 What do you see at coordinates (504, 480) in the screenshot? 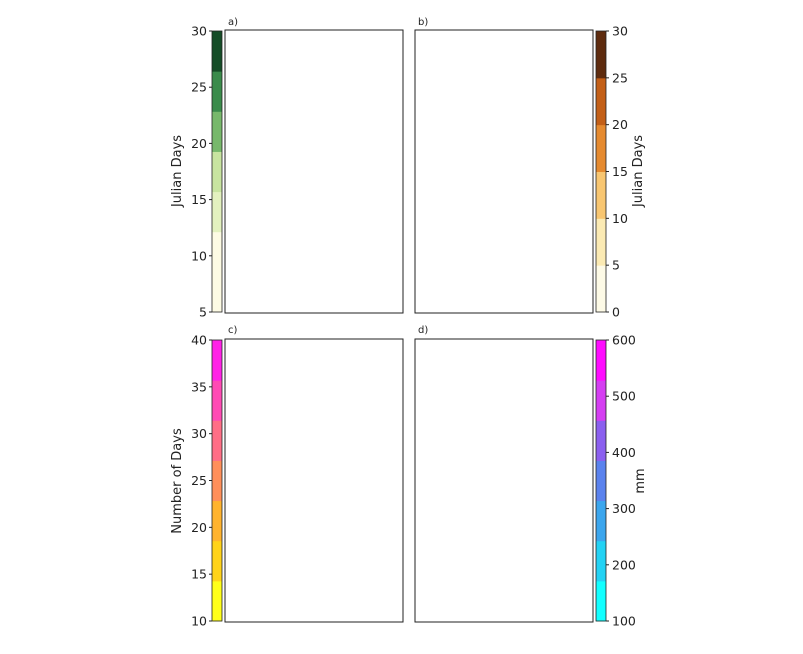
I see `panel-d-frame` at bounding box center [504, 480].